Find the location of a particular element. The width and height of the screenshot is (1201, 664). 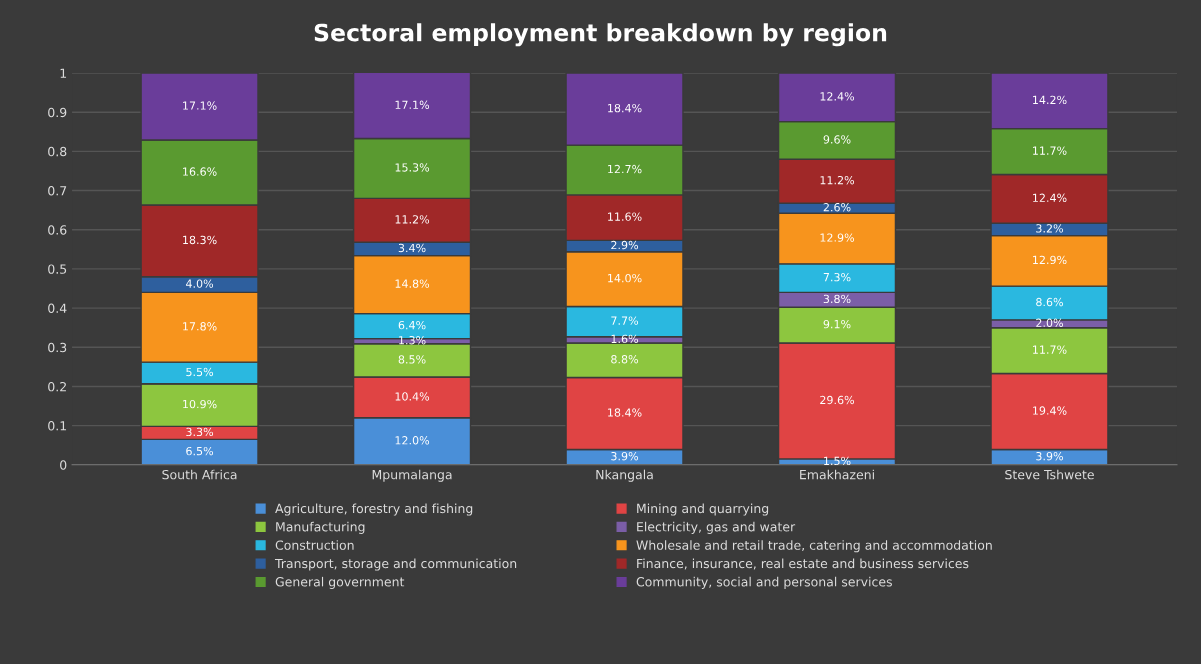

y-tick-label: 0.8 is located at coordinates (57, 151).